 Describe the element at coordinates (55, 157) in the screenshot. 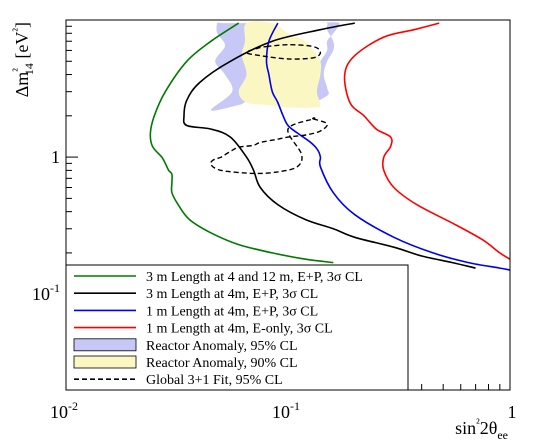

I see `y-tick-label: 1` at that location.